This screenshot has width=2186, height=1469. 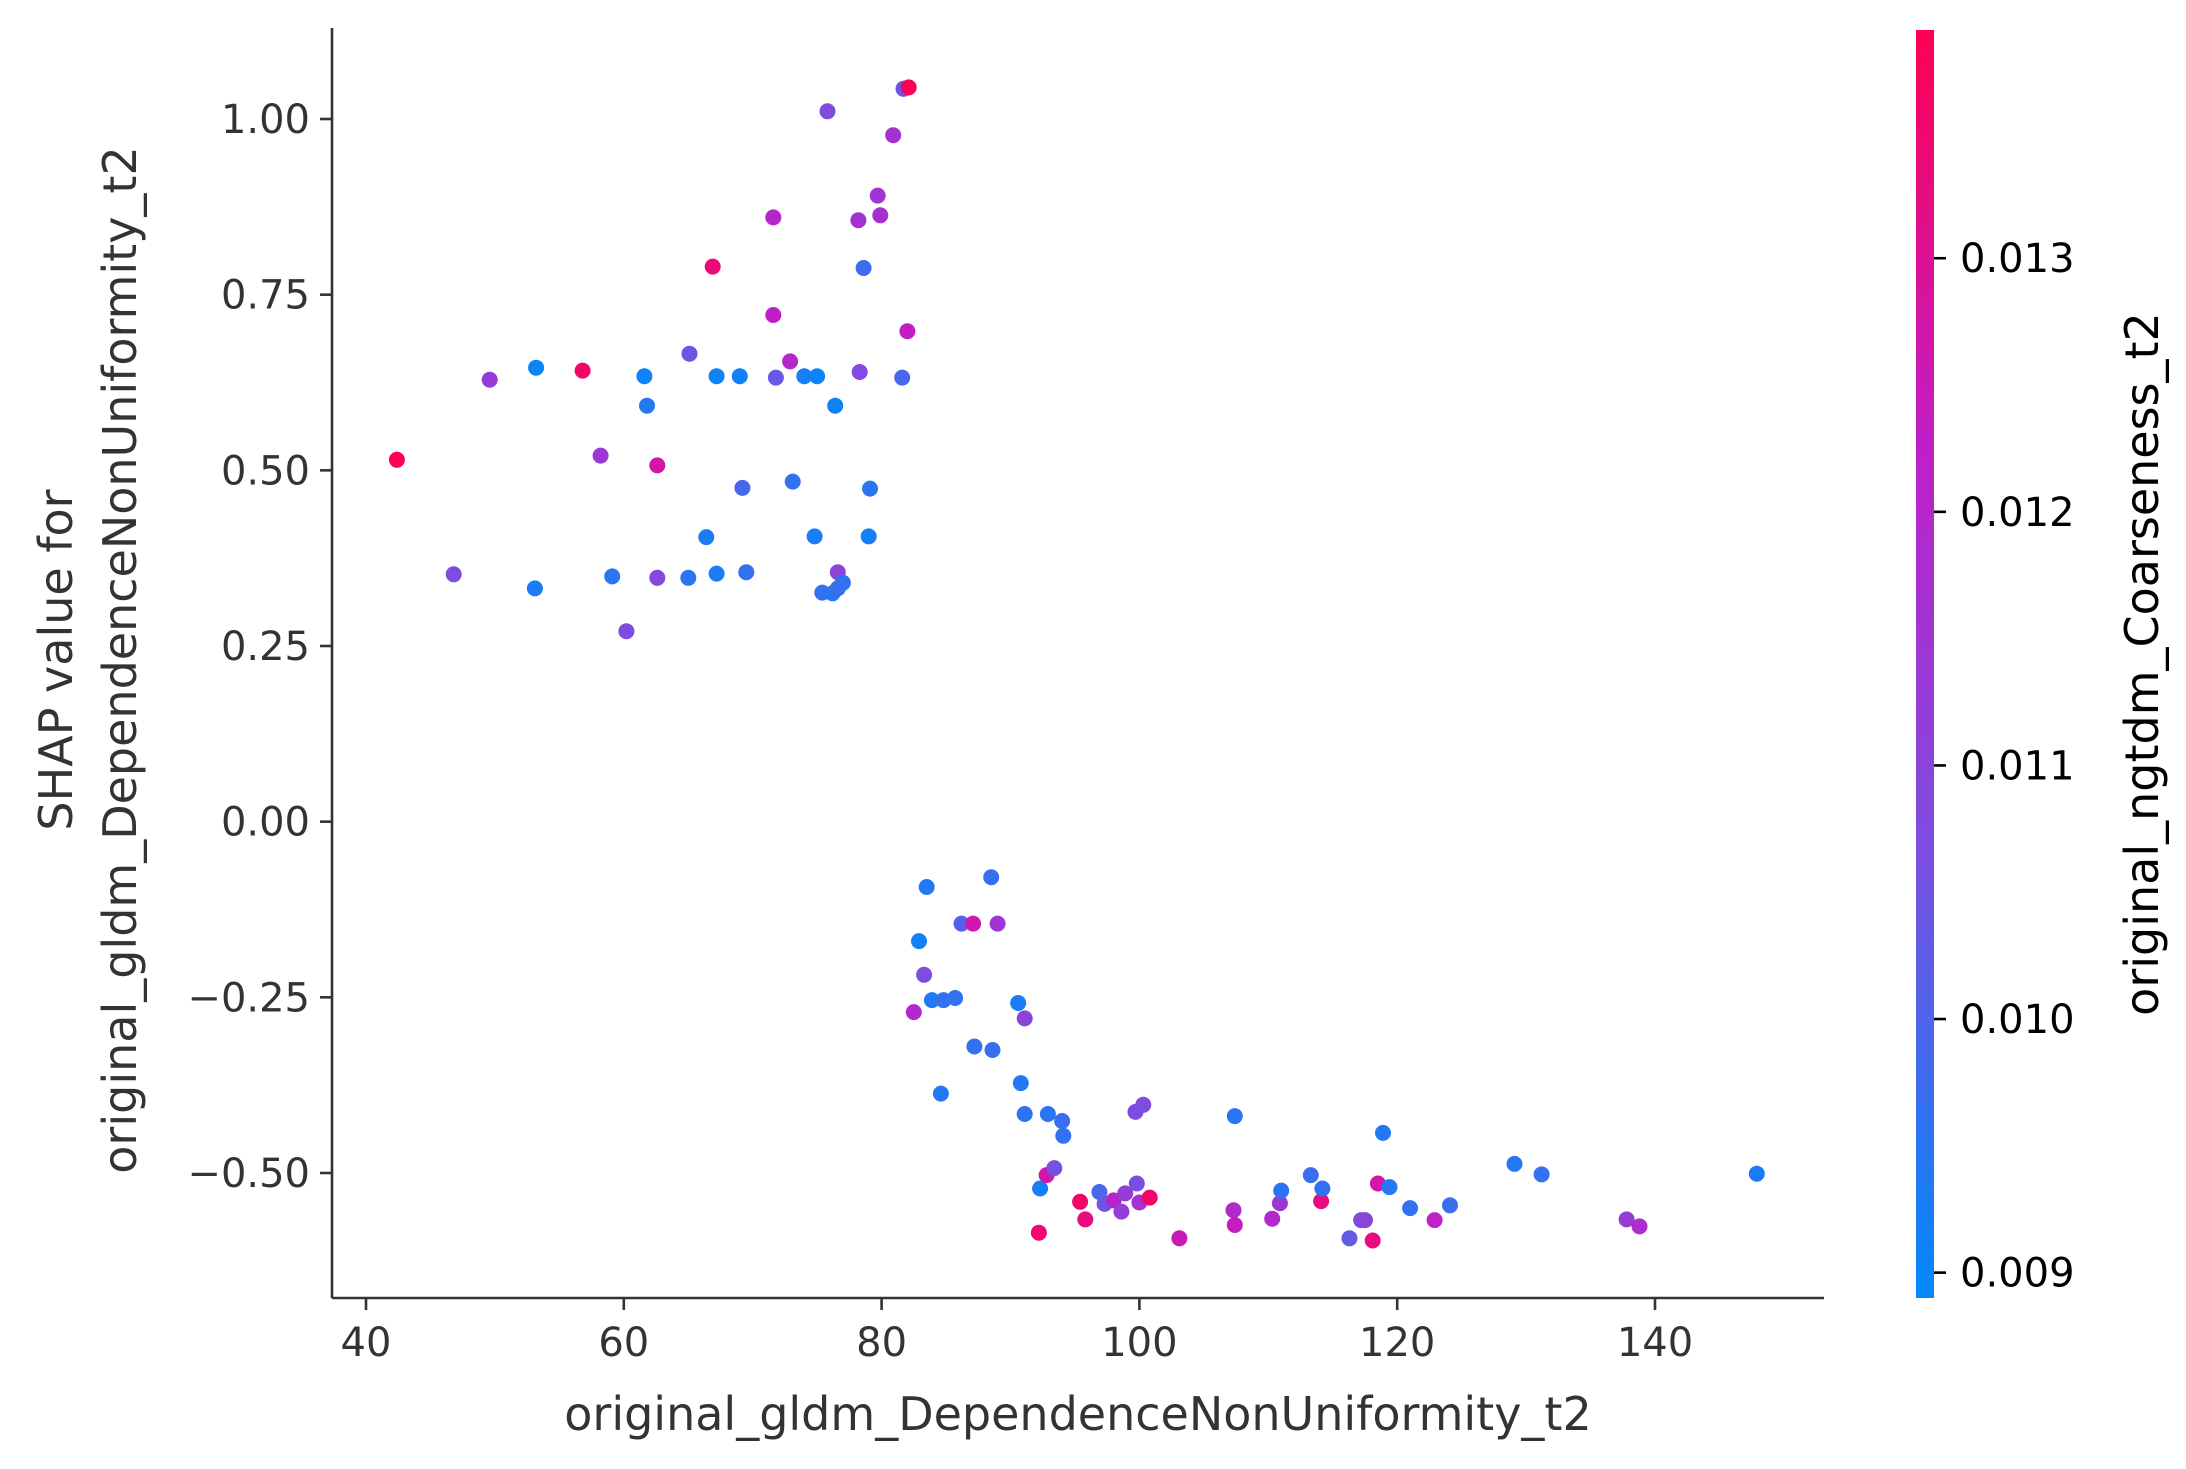 What do you see at coordinates (1077, 1414) in the screenshot?
I see `x-axis-label: original_gldm_DependenceNonUniformity_t2` at bounding box center [1077, 1414].